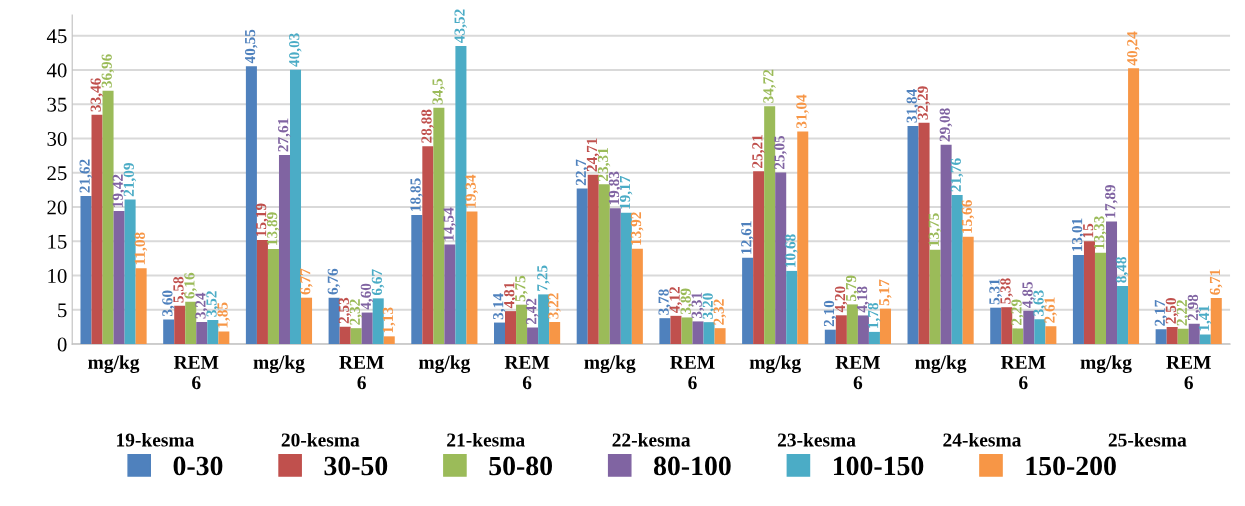 The width and height of the screenshot is (1245, 506). Describe the element at coordinates (637, 228) in the screenshot. I see `data-label: 13,92` at that location.